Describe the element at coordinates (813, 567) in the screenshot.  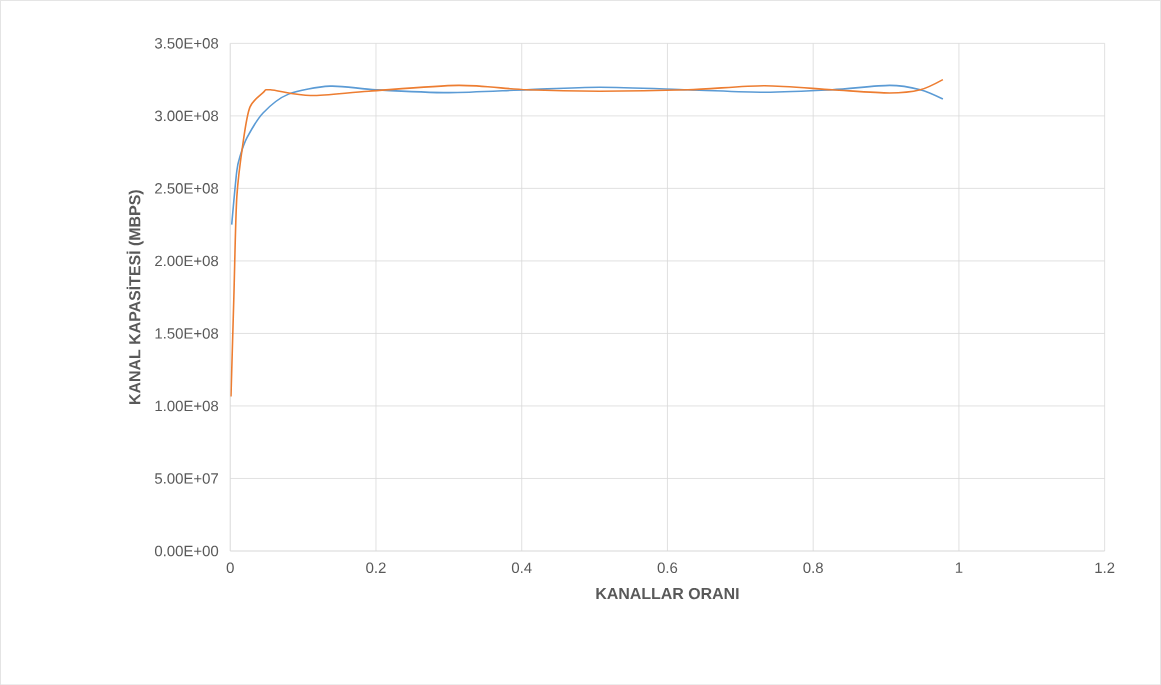
I see `x-tick-label: 0.8` at that location.